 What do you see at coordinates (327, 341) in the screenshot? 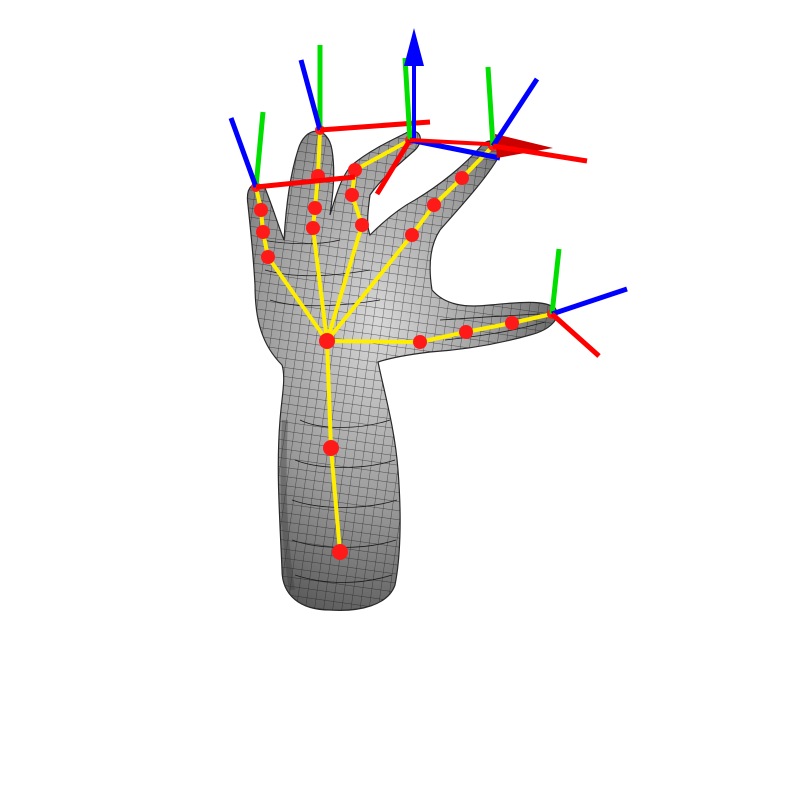
I see `joint-palm` at bounding box center [327, 341].